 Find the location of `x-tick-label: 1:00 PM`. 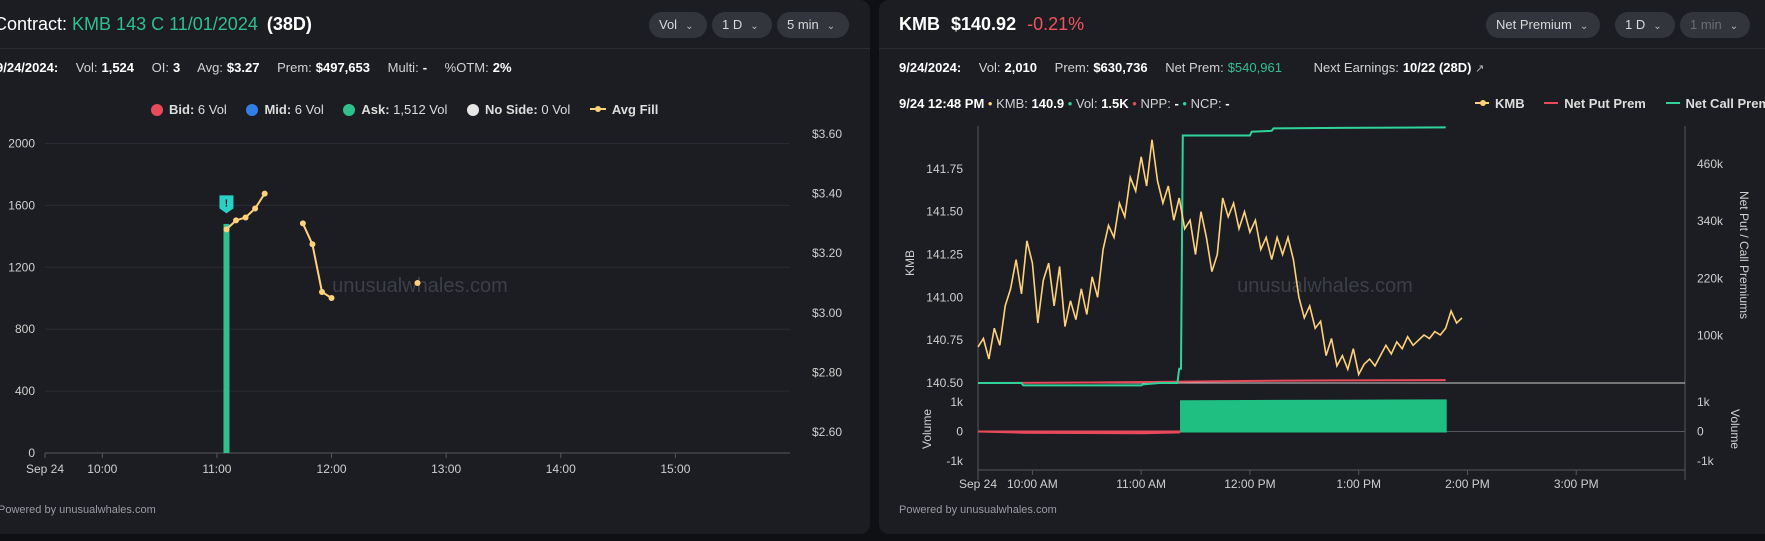

x-tick-label: 1:00 PM is located at coordinates (1358, 484).